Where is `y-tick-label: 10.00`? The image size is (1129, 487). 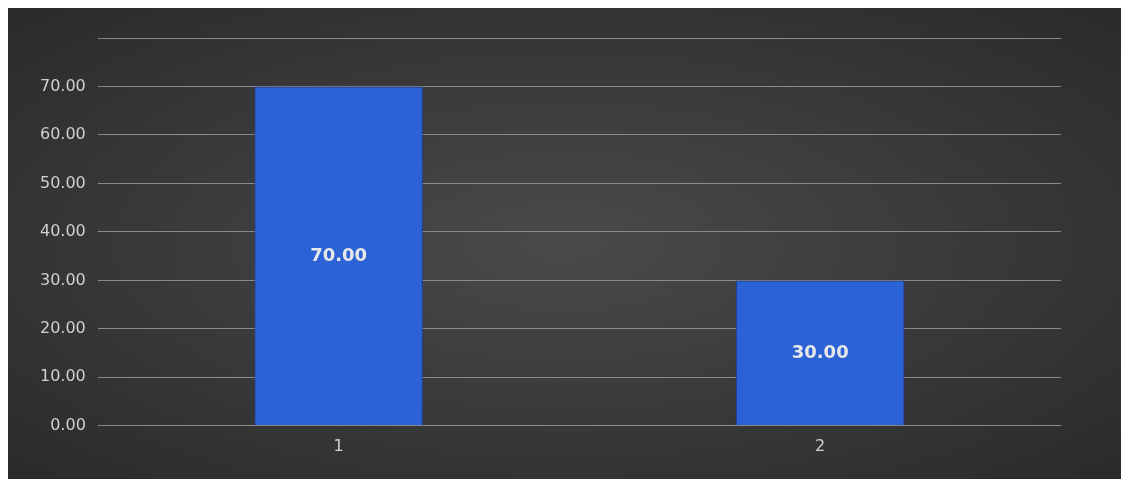 y-tick-label: 10.00 is located at coordinates (62, 376).